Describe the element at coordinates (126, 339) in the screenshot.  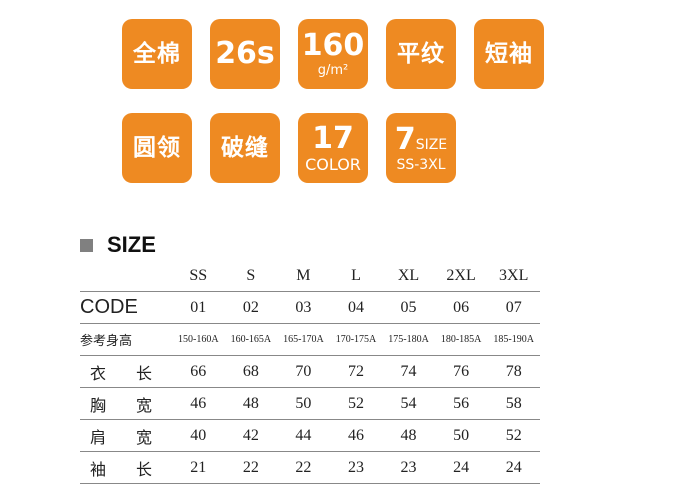
I see `row-label: 参考身高` at that location.